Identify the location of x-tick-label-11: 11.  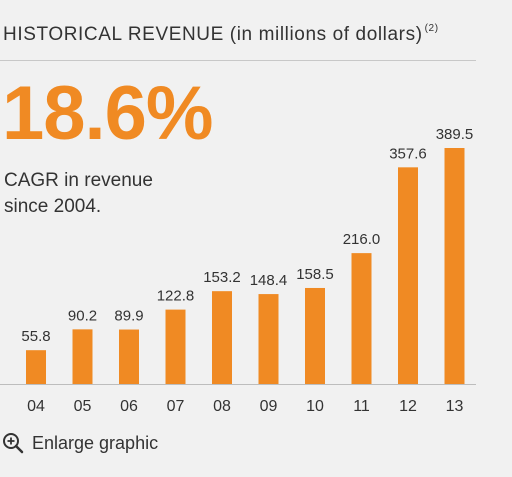
(361, 406).